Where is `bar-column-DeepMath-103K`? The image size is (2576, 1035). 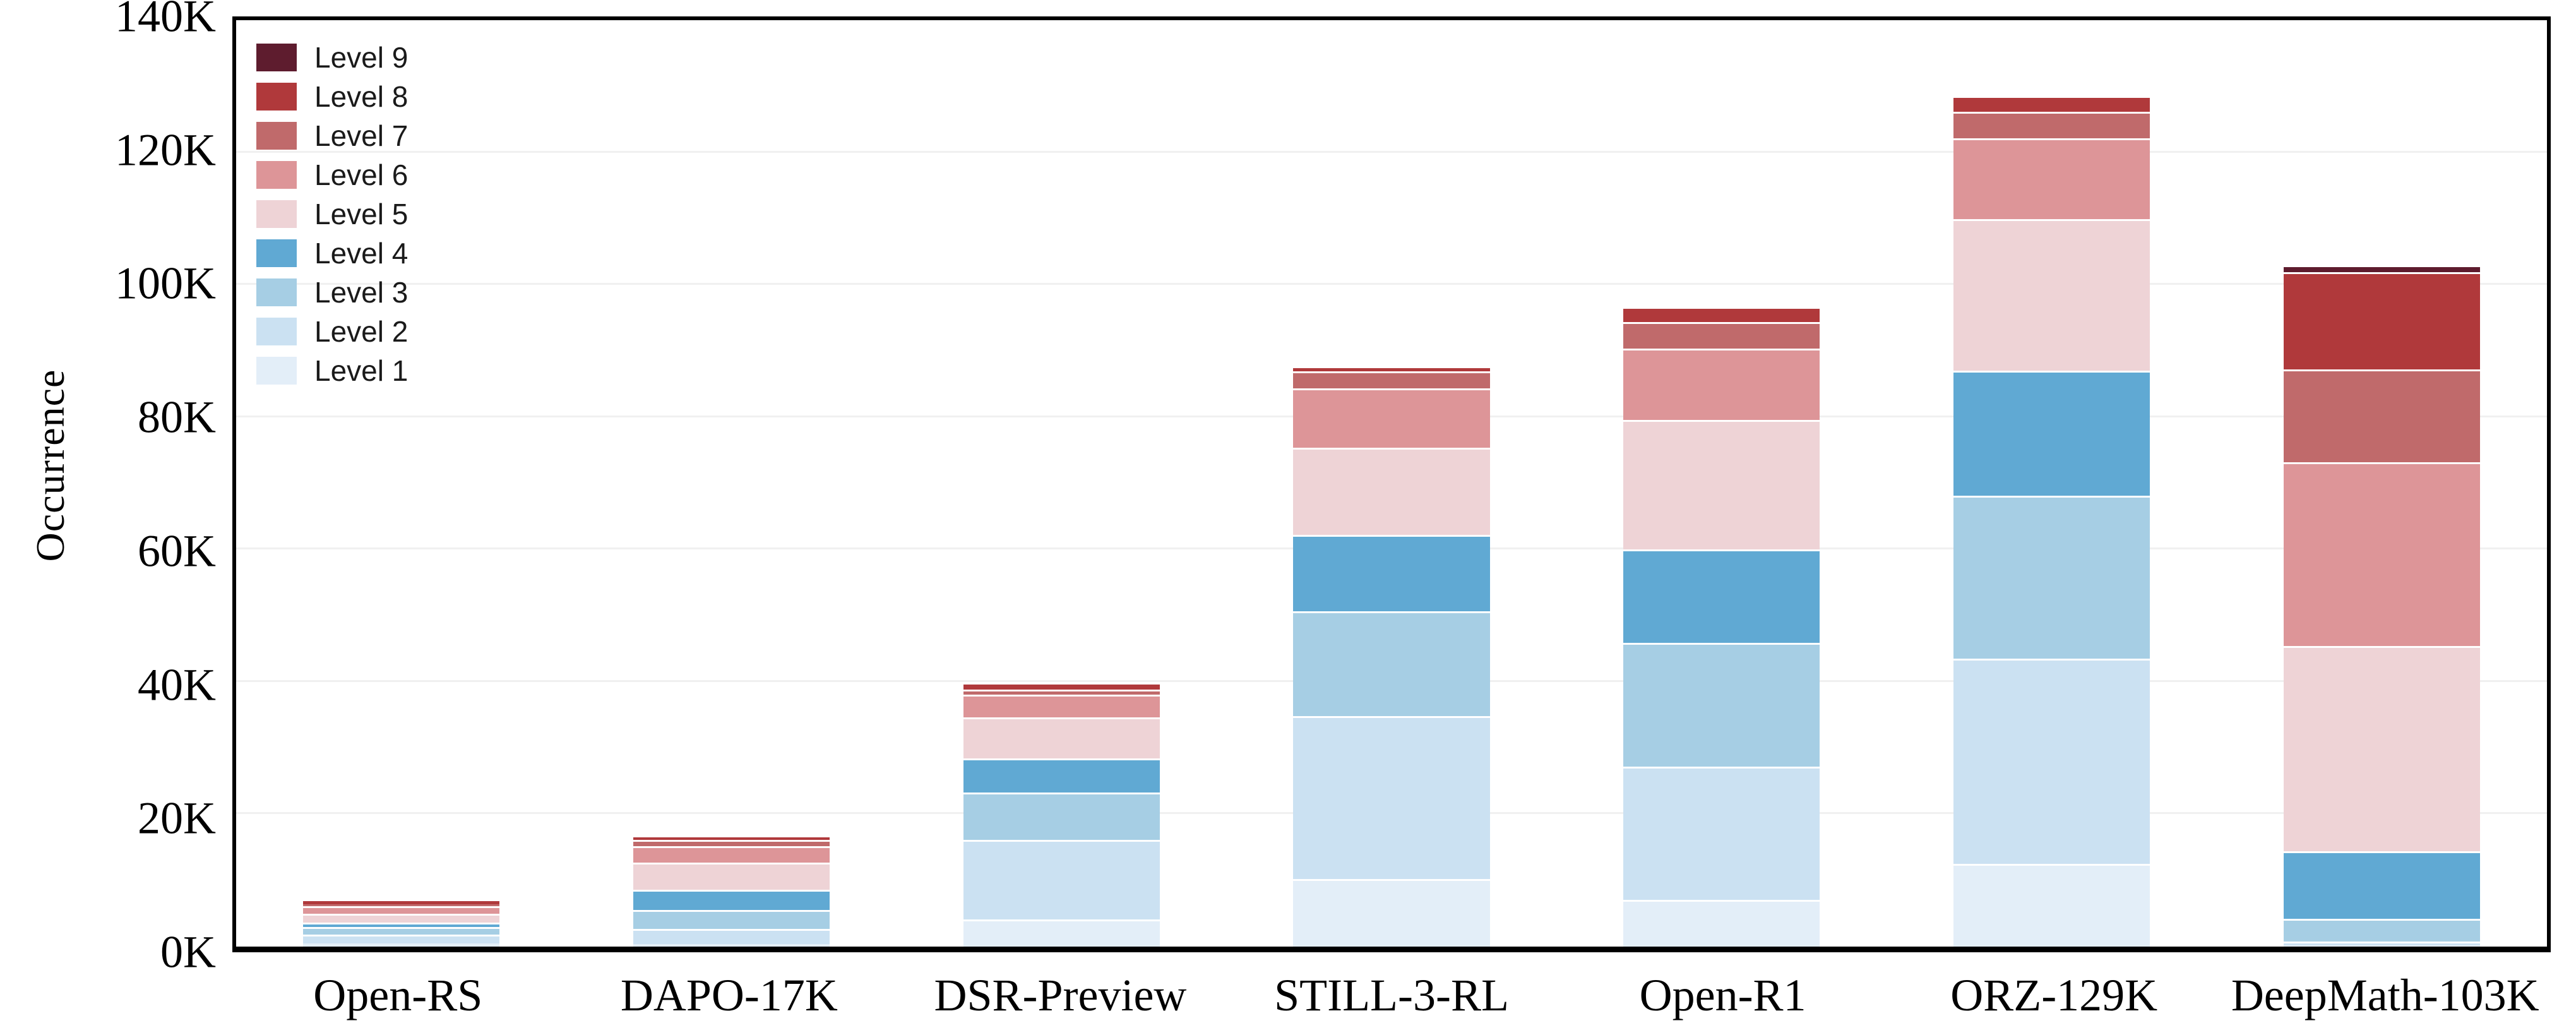
bar-column-DeepMath-103K is located at coordinates (2382, 483).